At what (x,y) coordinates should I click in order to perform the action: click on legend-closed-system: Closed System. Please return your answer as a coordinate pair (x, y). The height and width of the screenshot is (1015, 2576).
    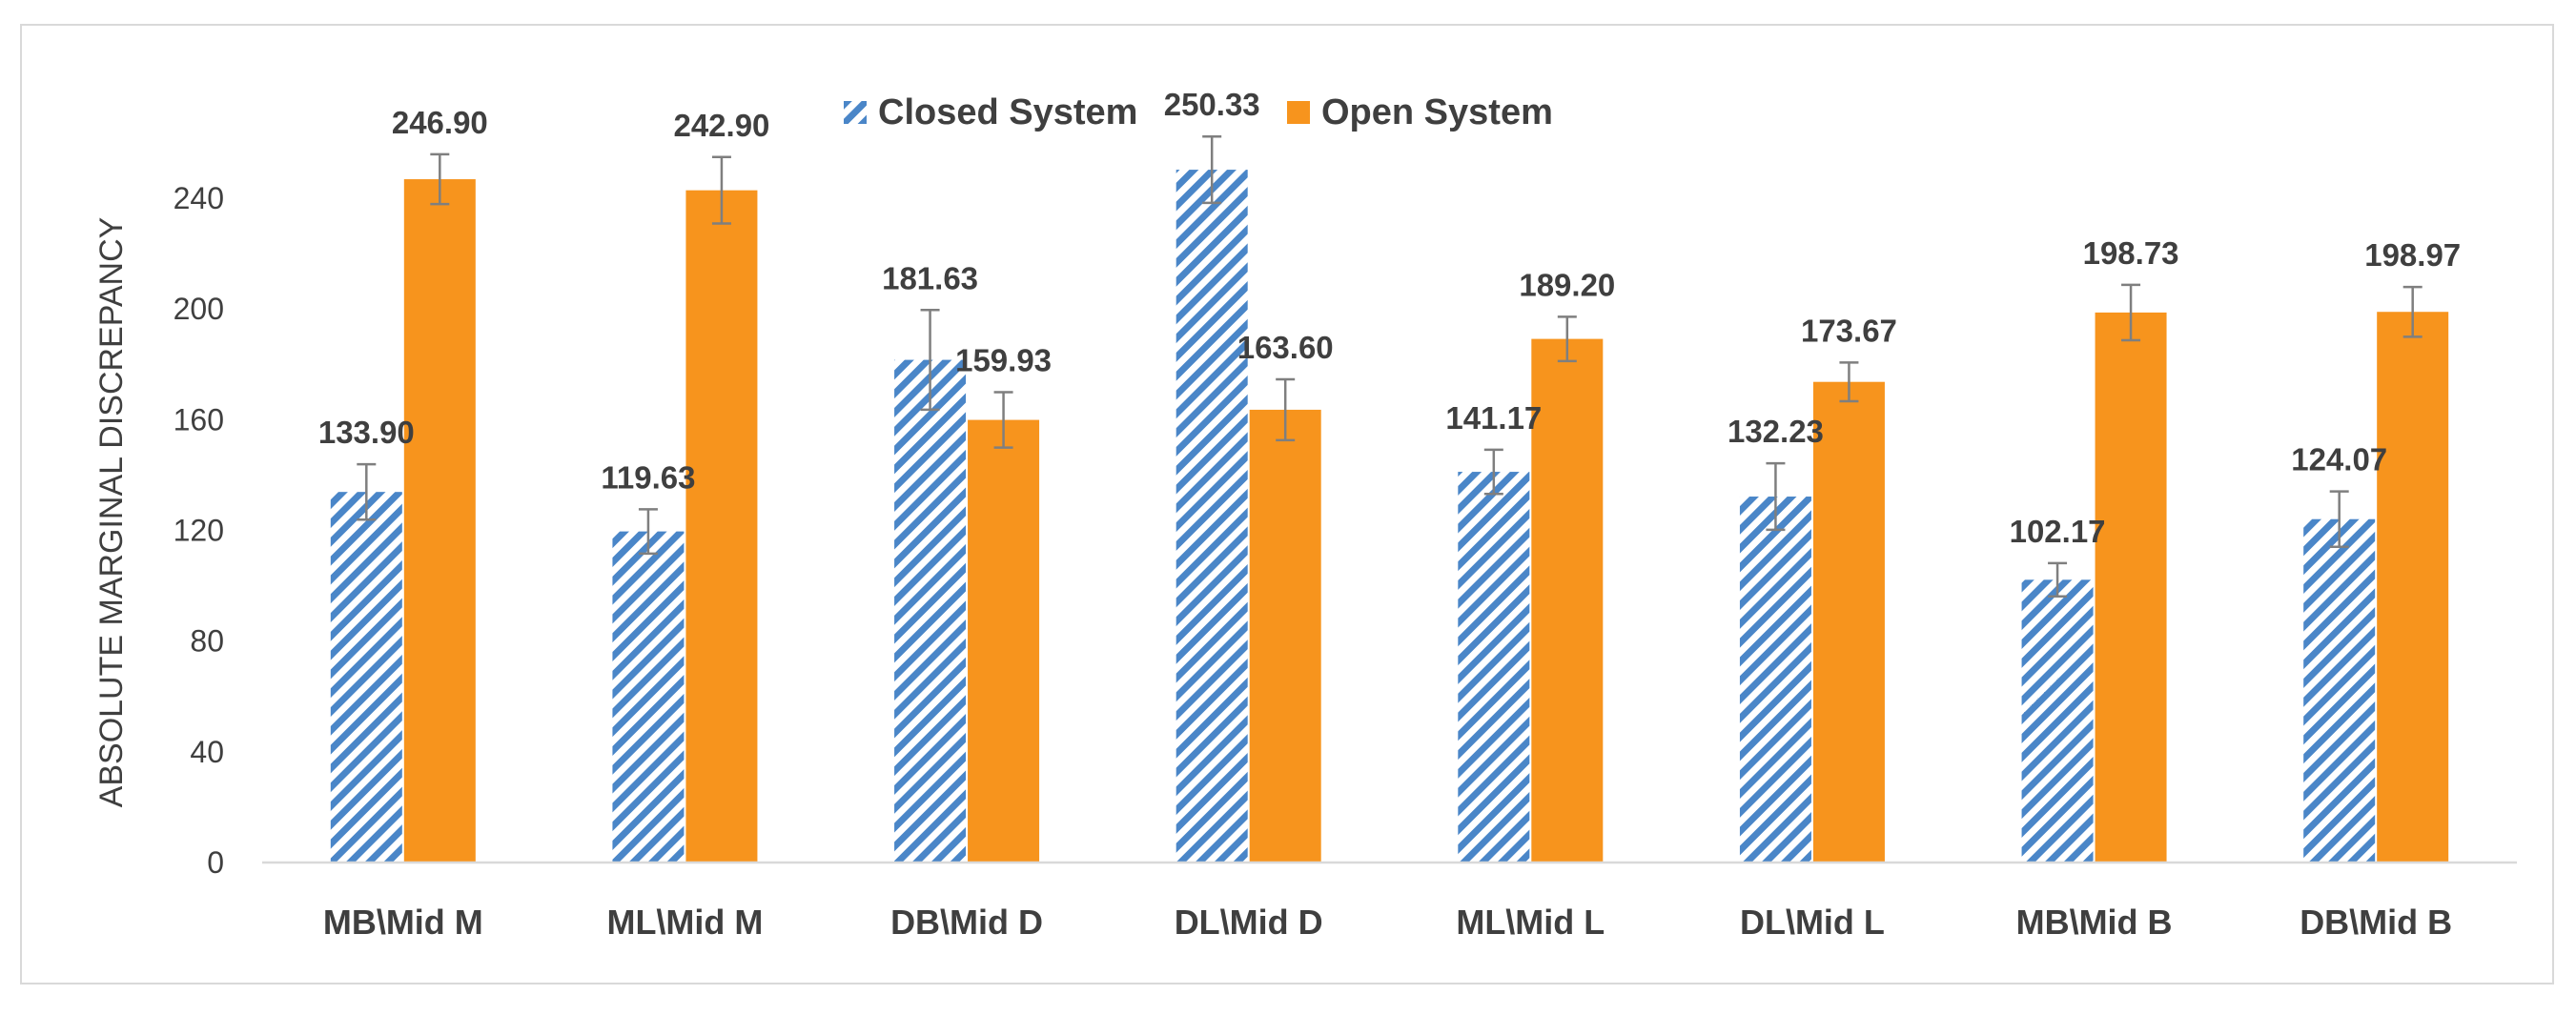
    Looking at the image, I should click on (990, 112).